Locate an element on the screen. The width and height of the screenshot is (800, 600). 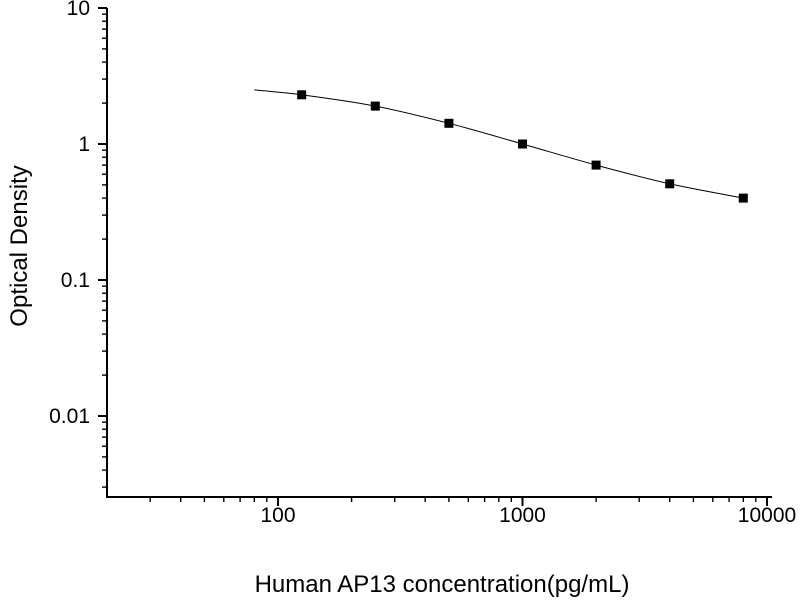
x-tick-label: 100 is located at coordinates (277, 515).